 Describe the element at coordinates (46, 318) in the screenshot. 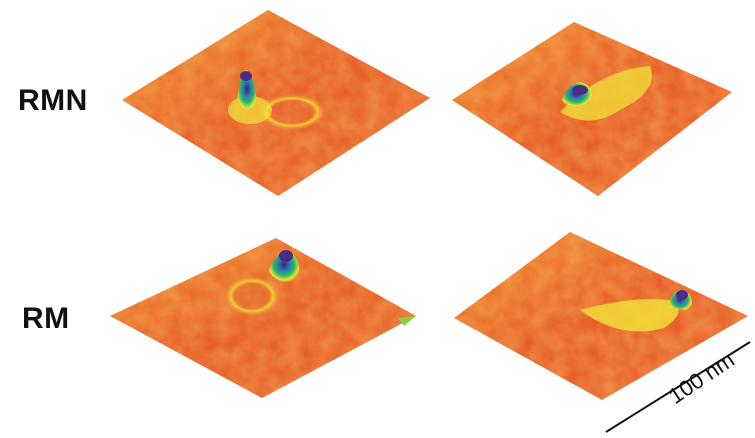

I see `row-label-rm: RM` at that location.